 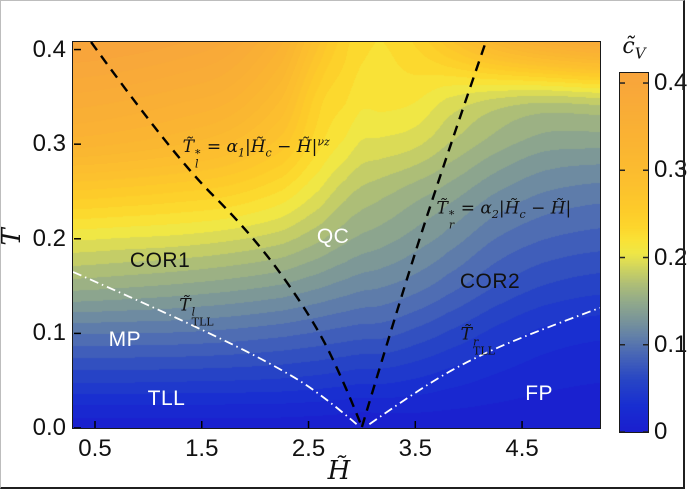 What do you see at coordinates (522, 214) in the screenshot?
I see `formula-right-c-sub: c` at bounding box center [522, 214].